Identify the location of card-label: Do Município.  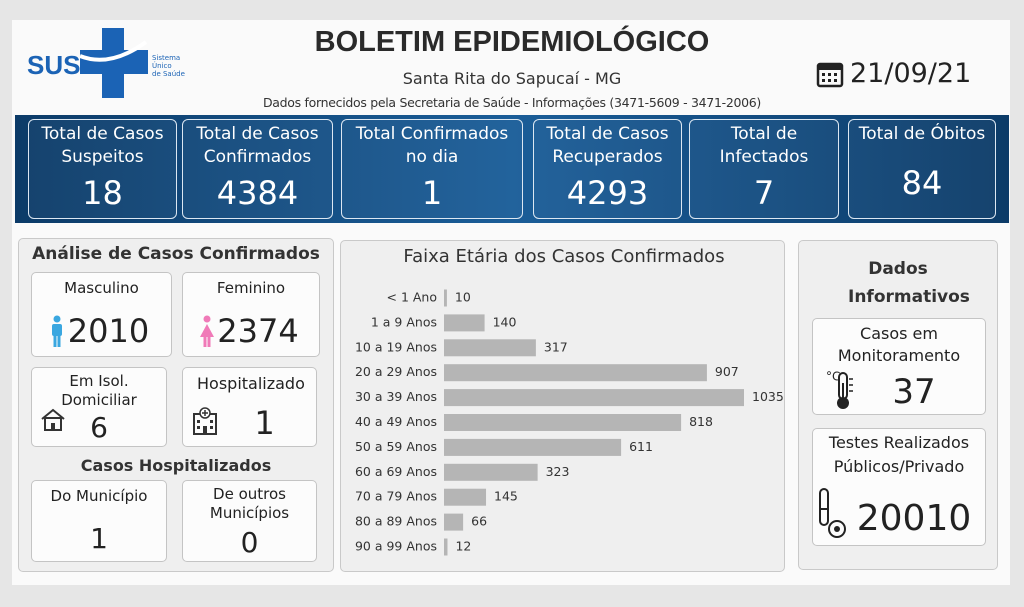
(99, 496).